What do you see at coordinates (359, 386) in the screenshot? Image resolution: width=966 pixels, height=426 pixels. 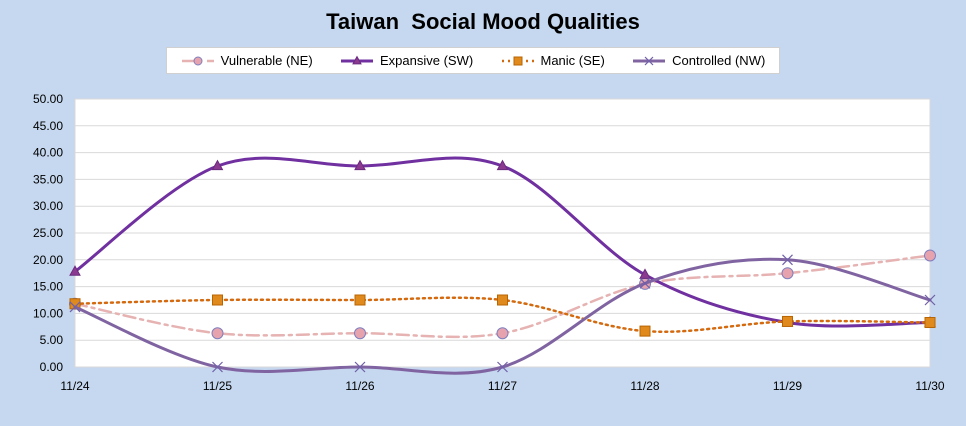 I see `x-tick-label: 11/26` at bounding box center [359, 386].